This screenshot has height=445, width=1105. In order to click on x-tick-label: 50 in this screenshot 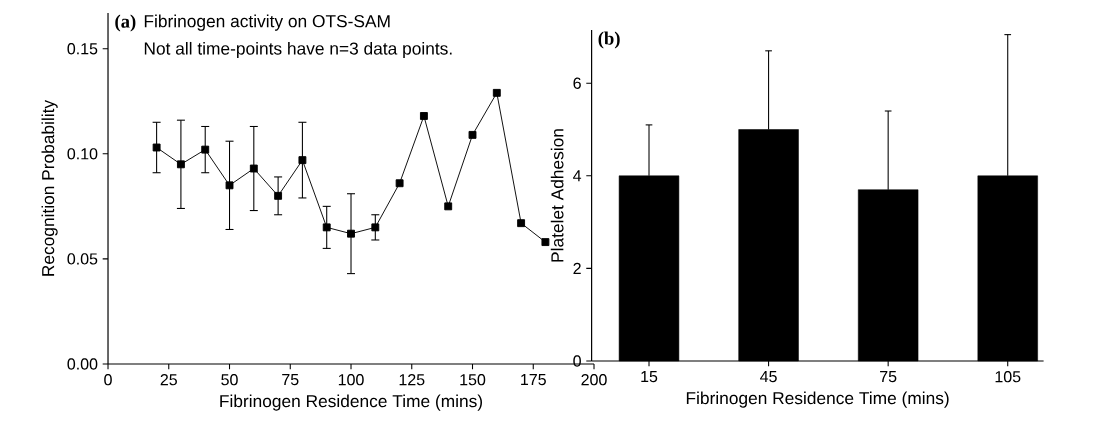, I will do `click(229, 380)`.